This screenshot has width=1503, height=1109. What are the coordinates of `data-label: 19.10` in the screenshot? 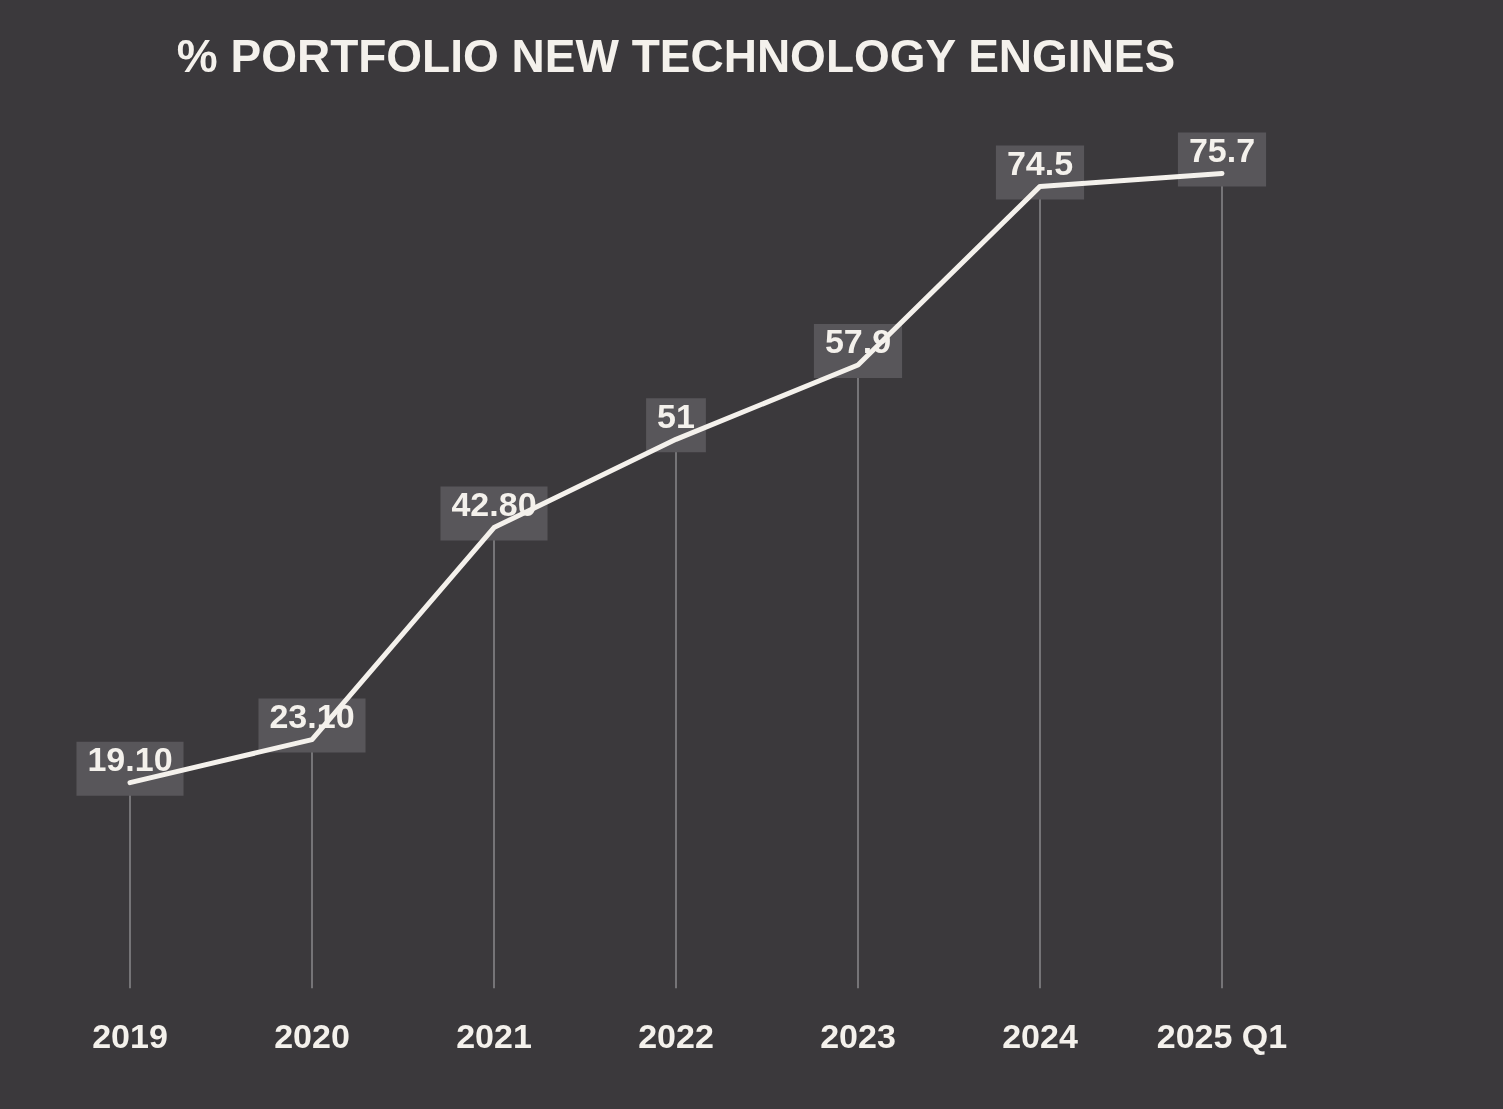 It's located at (130, 759).